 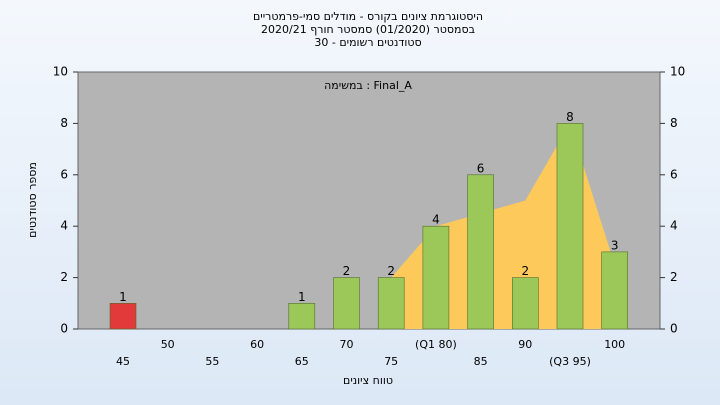 What do you see at coordinates (391, 361) in the screenshot?
I see `x-tick-label: 75` at bounding box center [391, 361].